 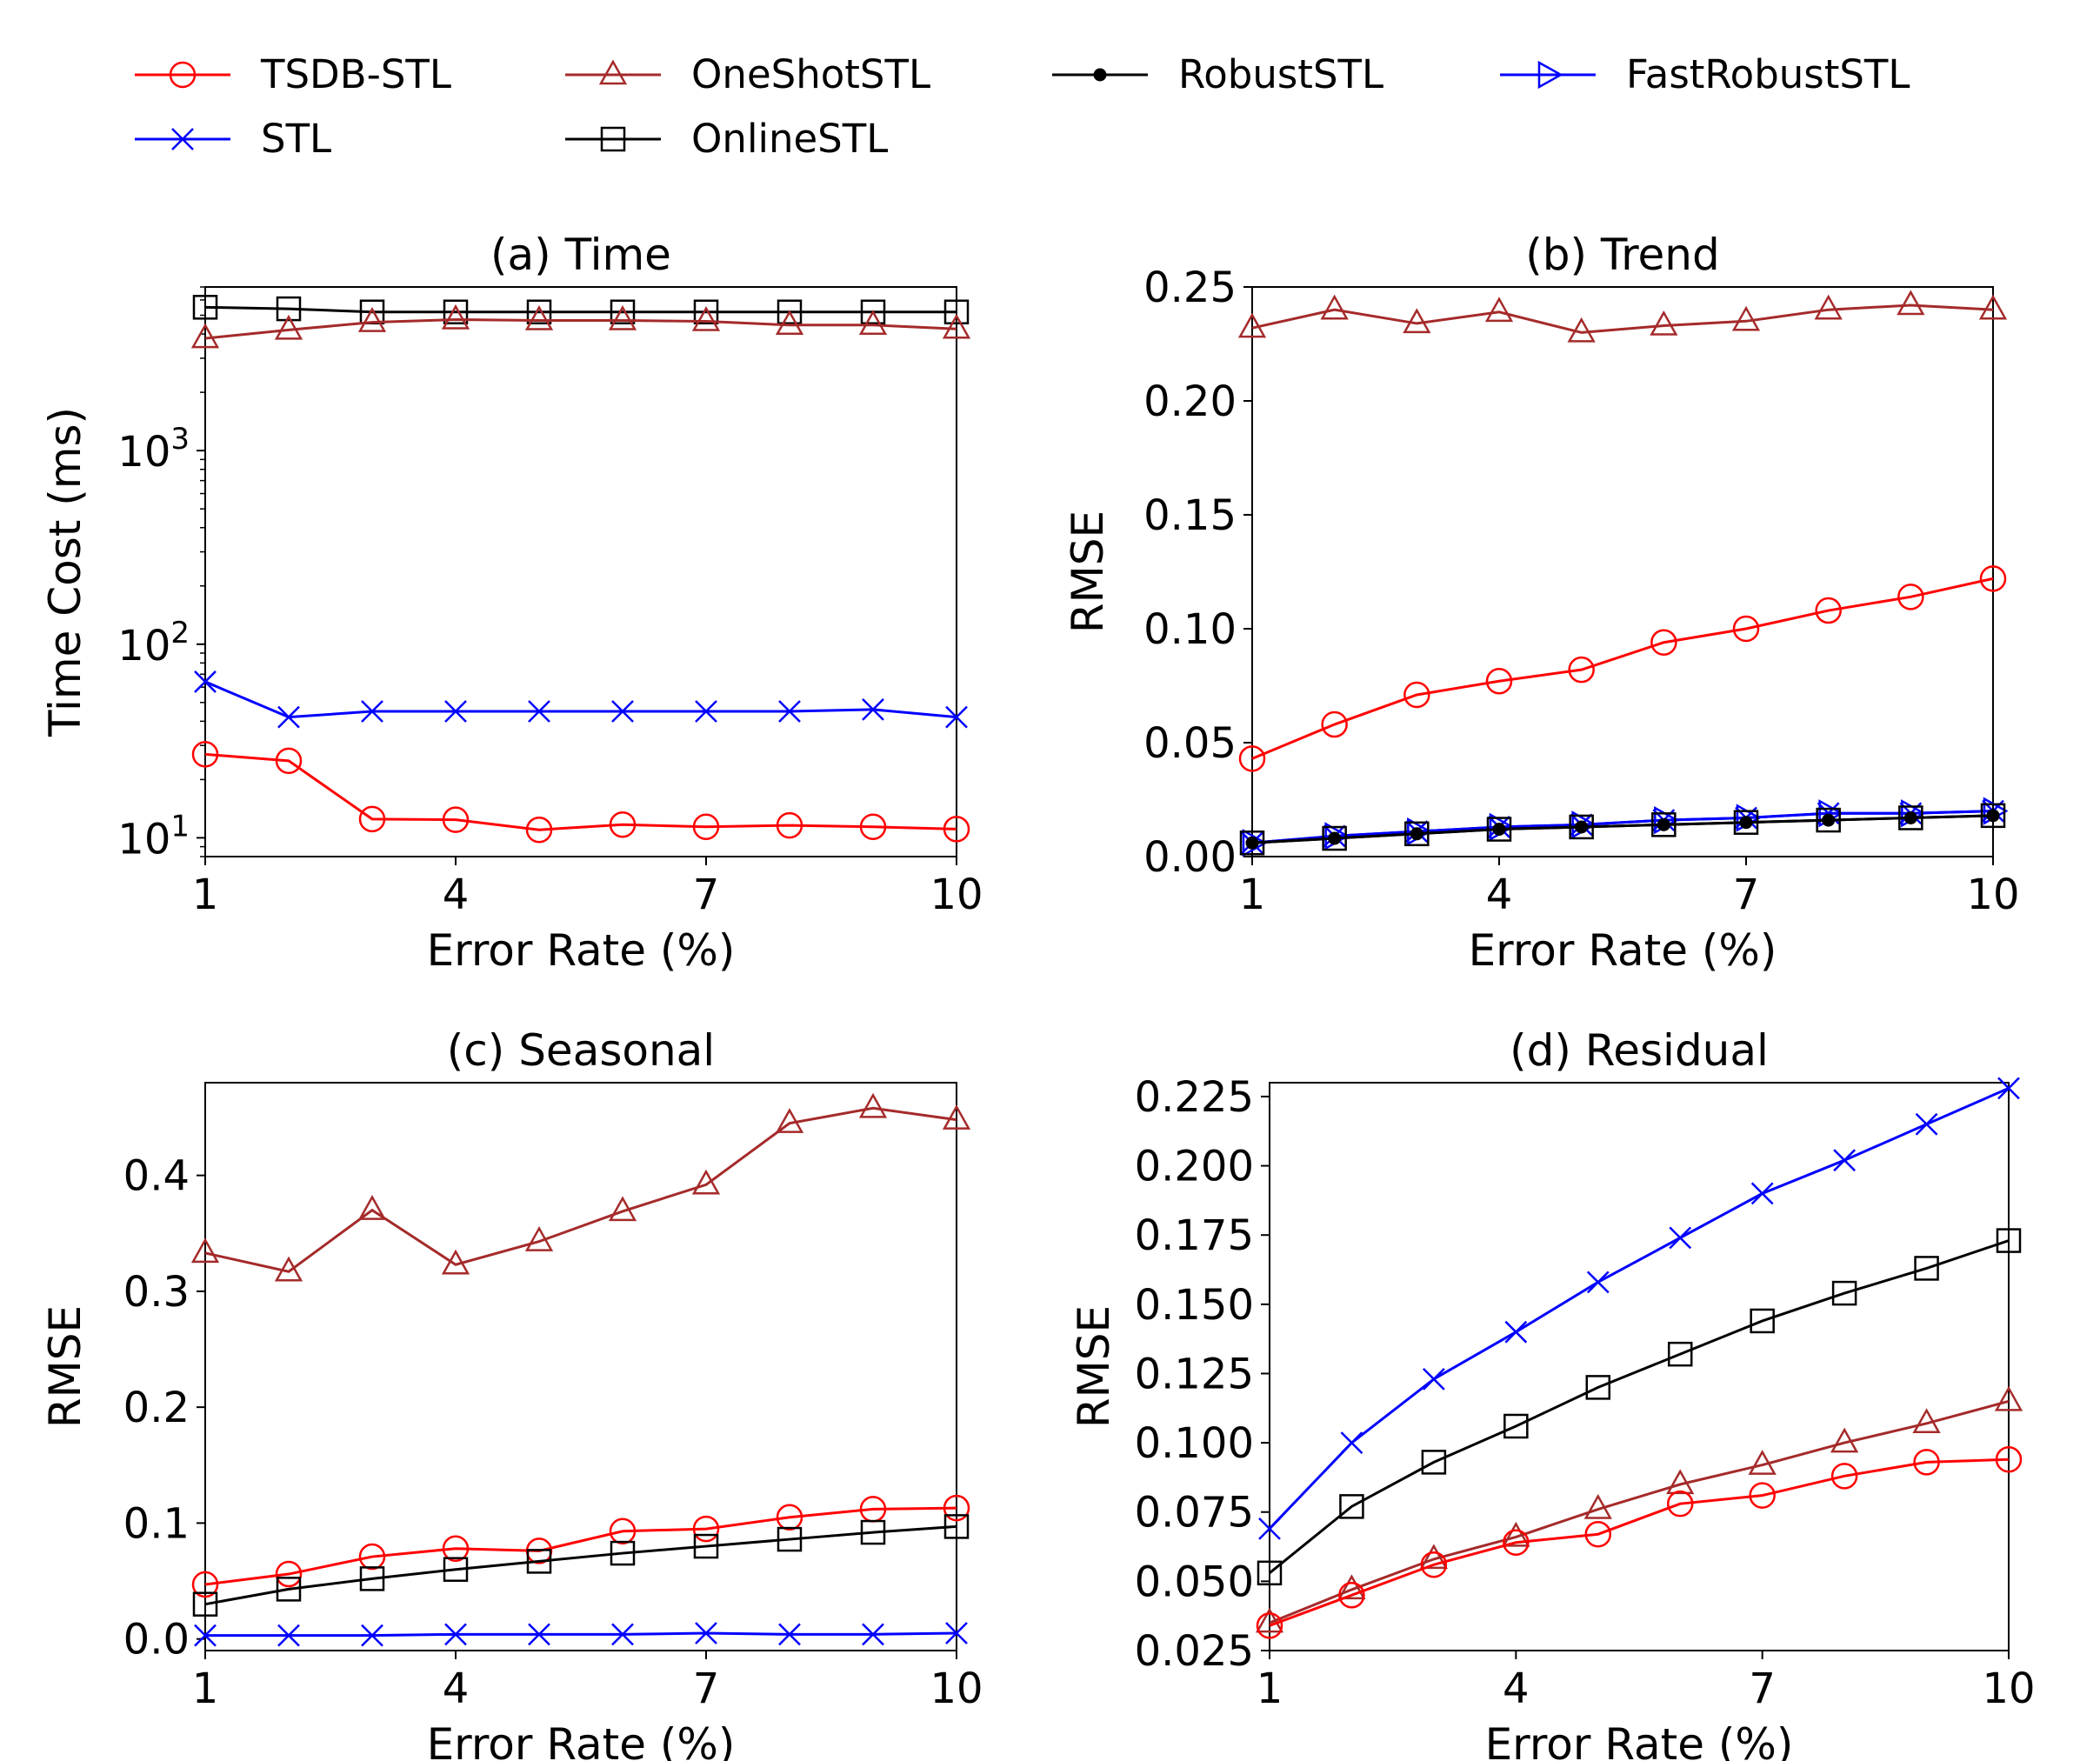 What do you see at coordinates (1217, 74) in the screenshot?
I see `legend-entry-robuststl: RobustSTL` at bounding box center [1217, 74].